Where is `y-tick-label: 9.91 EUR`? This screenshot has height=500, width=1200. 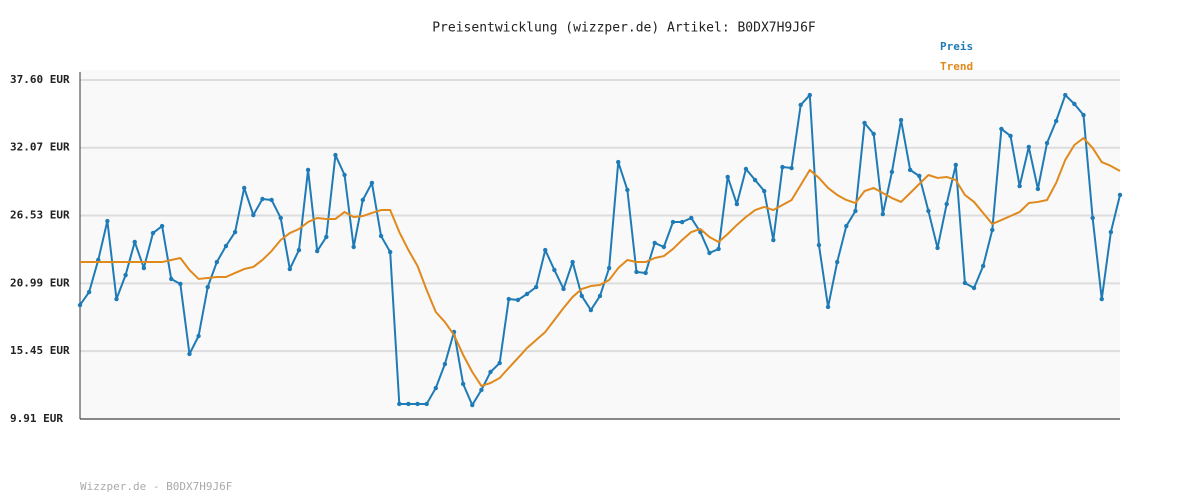 y-tick-label: 9.91 EUR is located at coordinates (36, 418).